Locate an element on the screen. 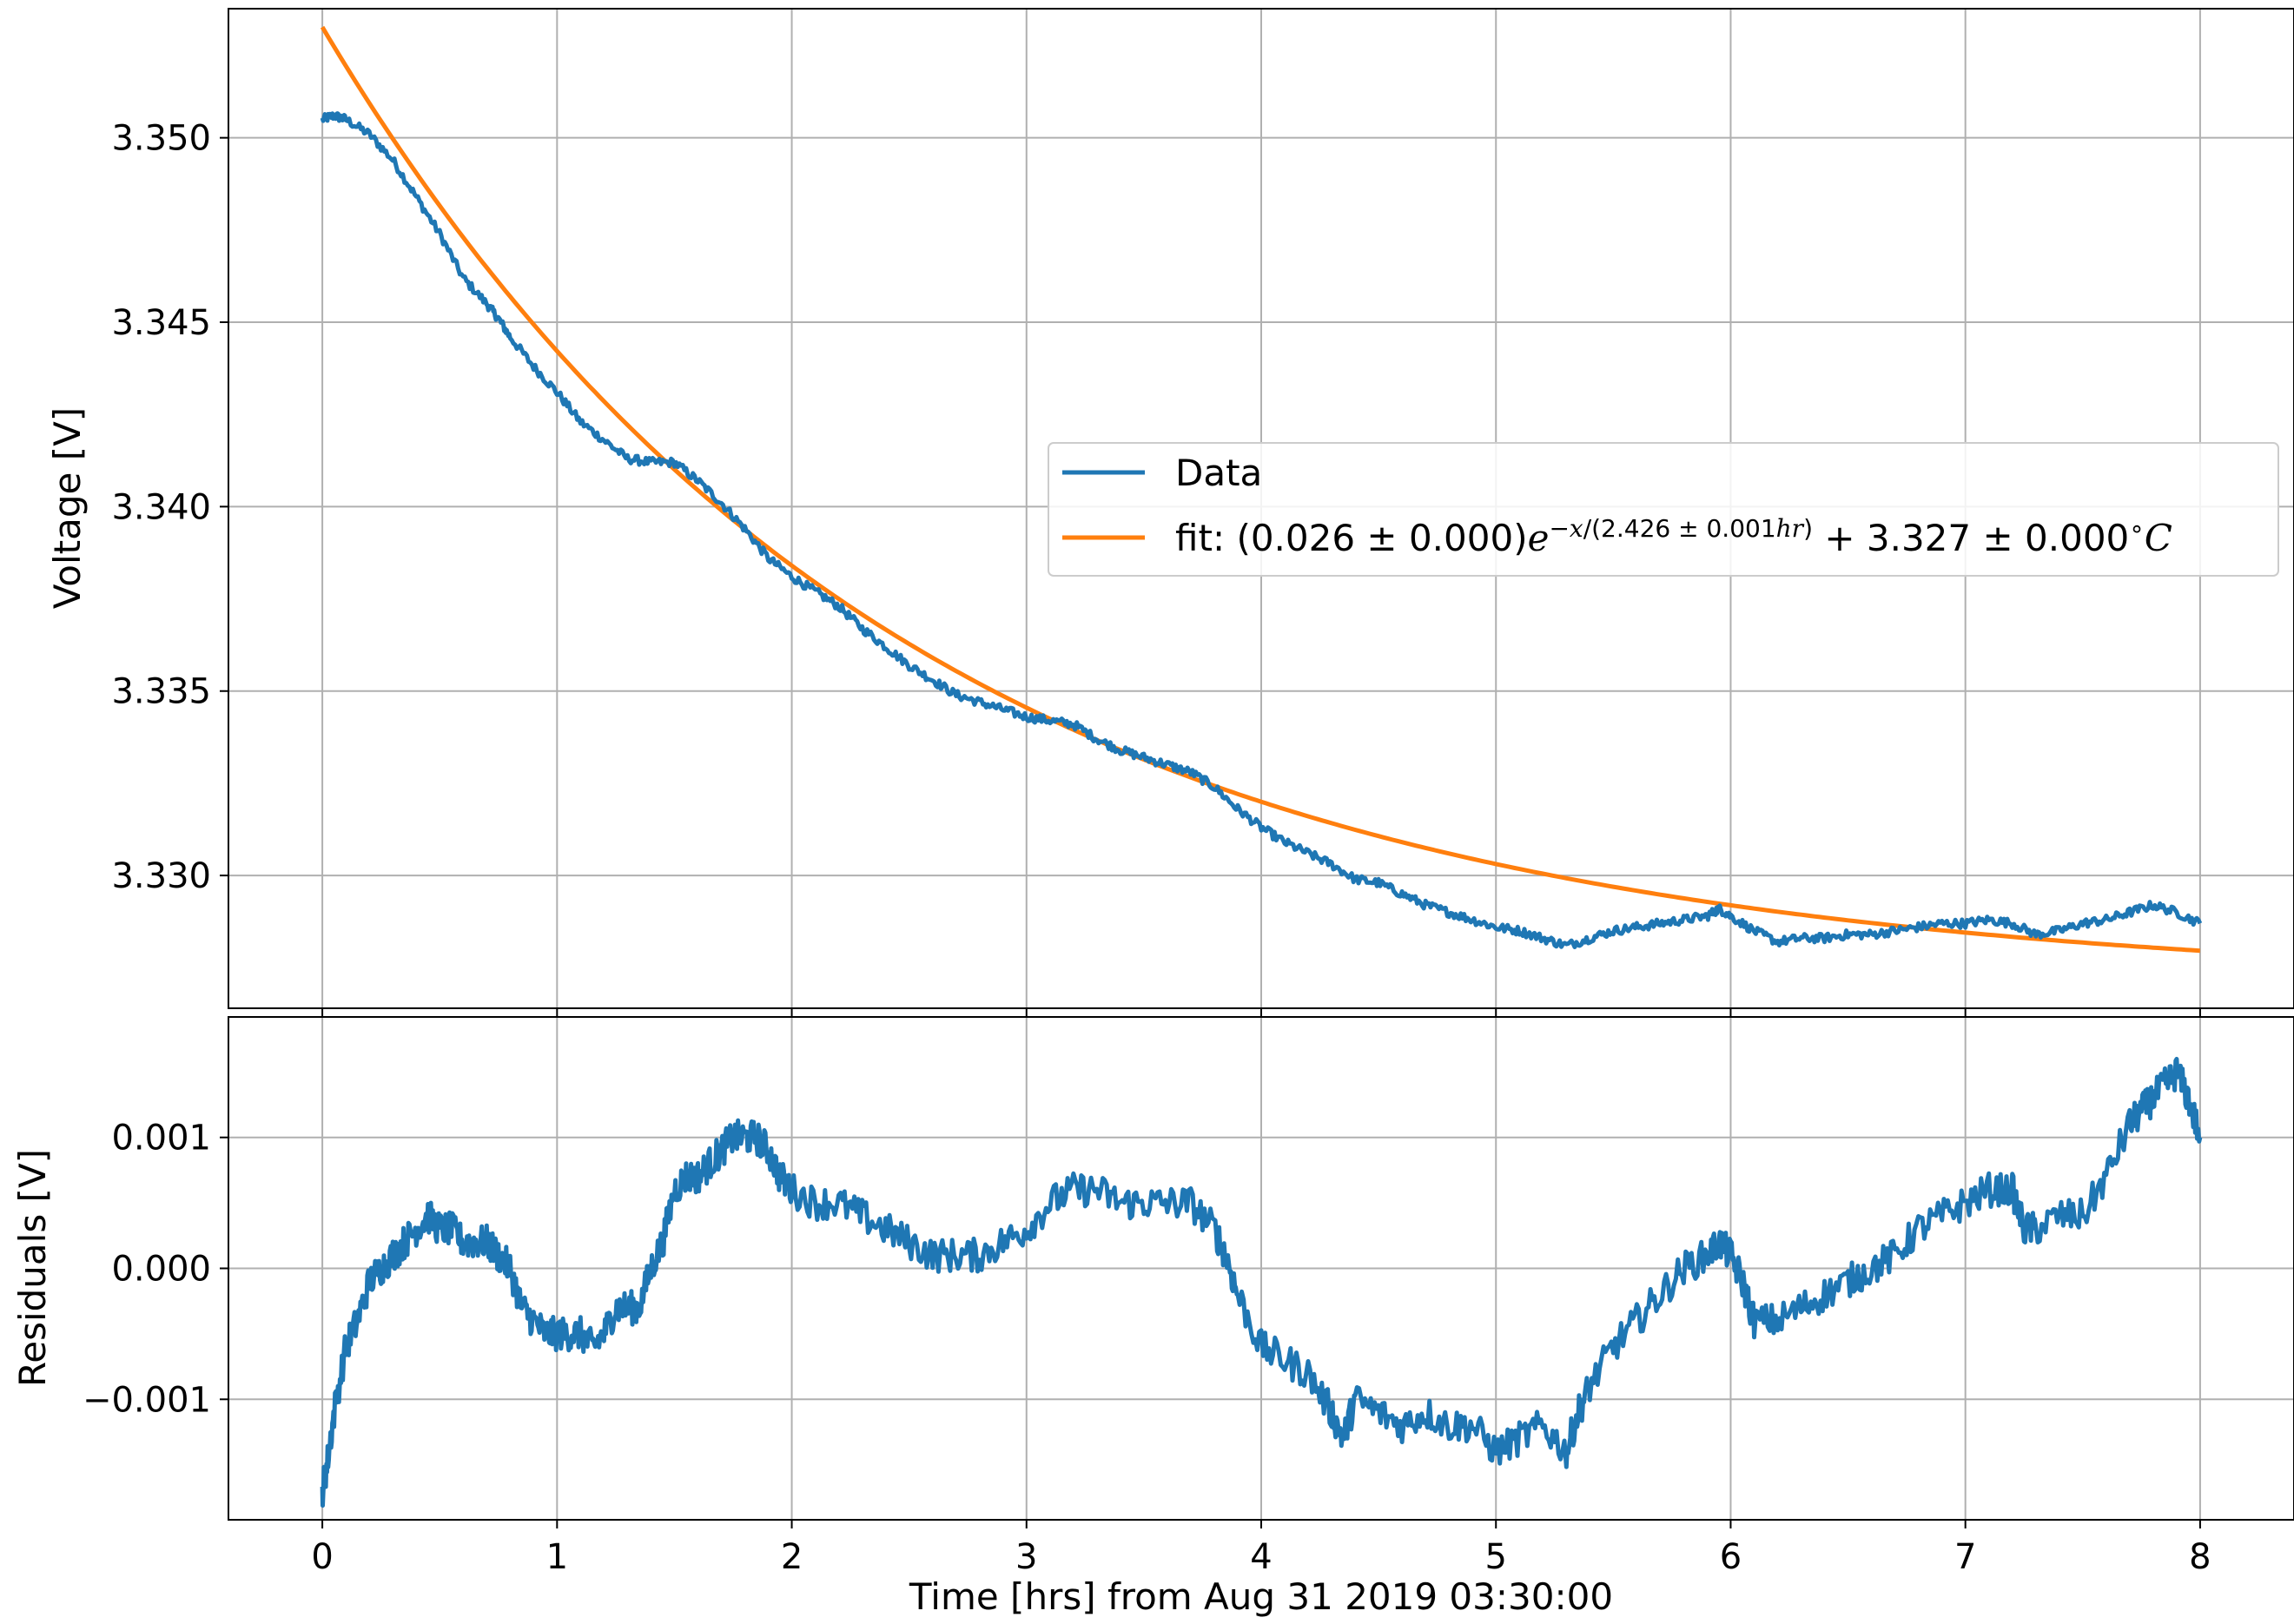 The width and height of the screenshot is (2294, 1624). legend-data-label: Data is located at coordinates (1218, 473).